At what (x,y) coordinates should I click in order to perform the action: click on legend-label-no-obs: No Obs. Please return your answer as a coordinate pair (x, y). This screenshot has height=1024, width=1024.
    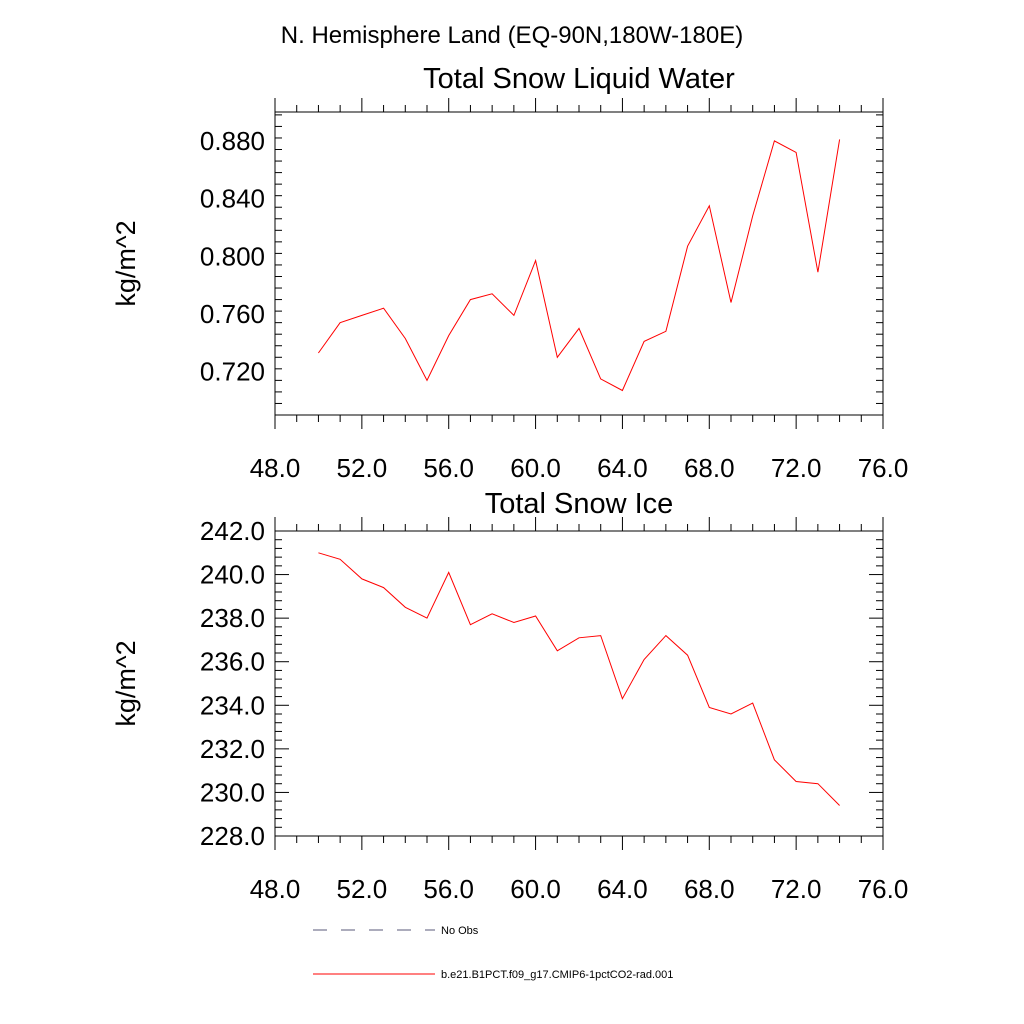
    Looking at the image, I should click on (460, 931).